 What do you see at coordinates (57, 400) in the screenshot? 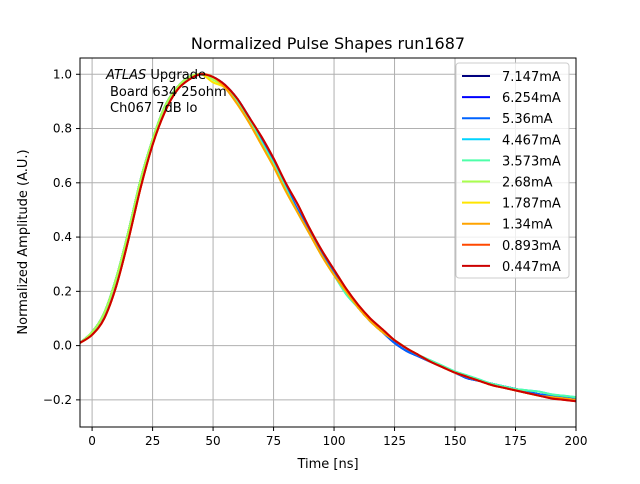
I see `y-tick-label: −0.2` at bounding box center [57, 400].